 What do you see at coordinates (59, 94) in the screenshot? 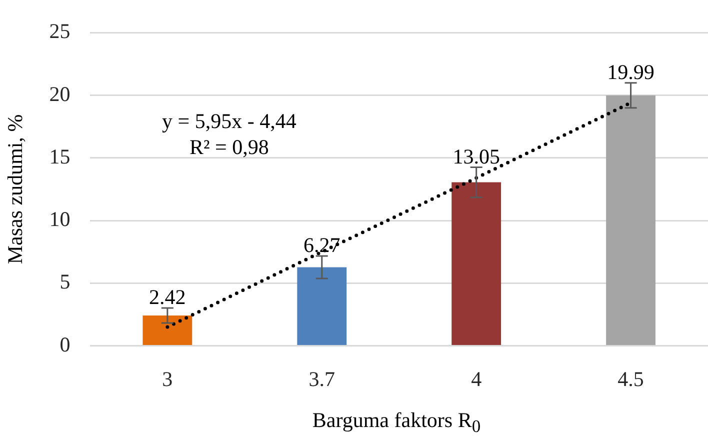
I see `y-tick-label: 20` at bounding box center [59, 94].